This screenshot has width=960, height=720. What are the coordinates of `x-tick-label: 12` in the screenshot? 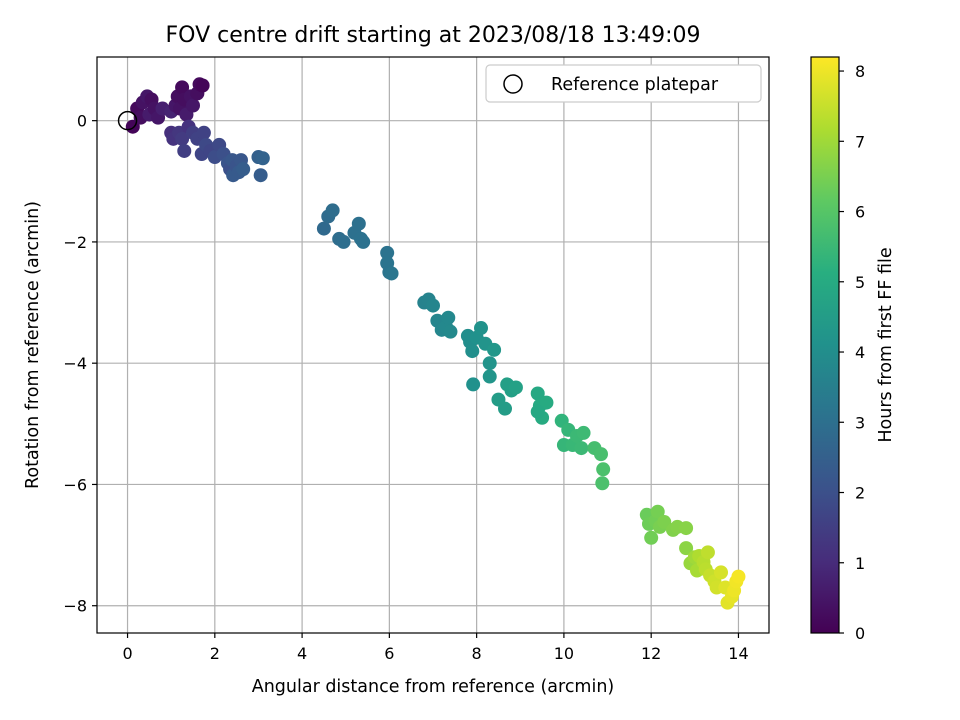 It's located at (651, 653).